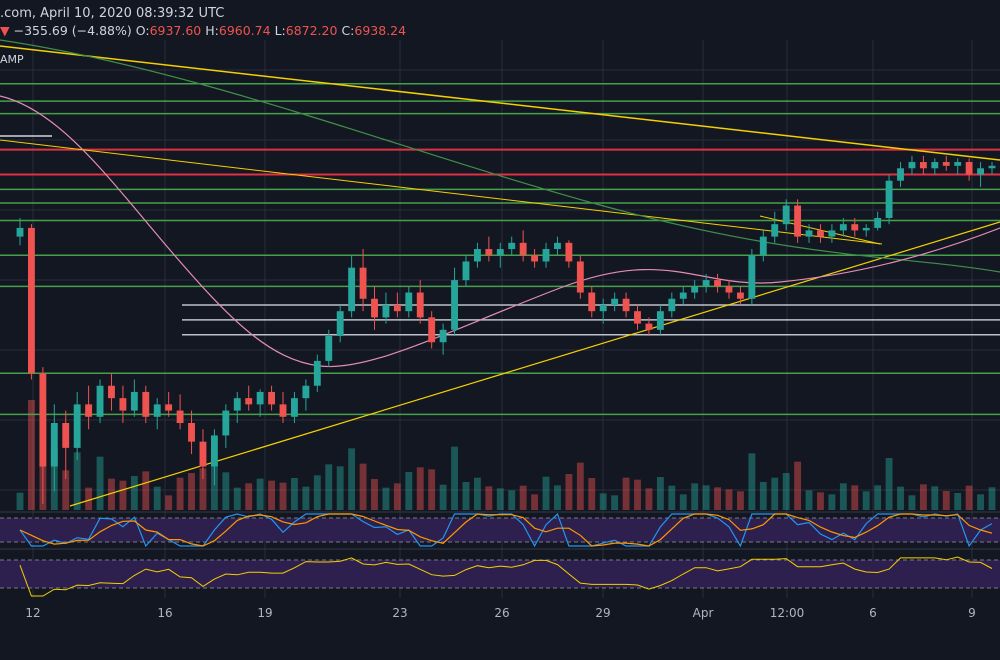 The width and height of the screenshot is (1000, 660). I want to click on rsi-line, so click(506, 576).